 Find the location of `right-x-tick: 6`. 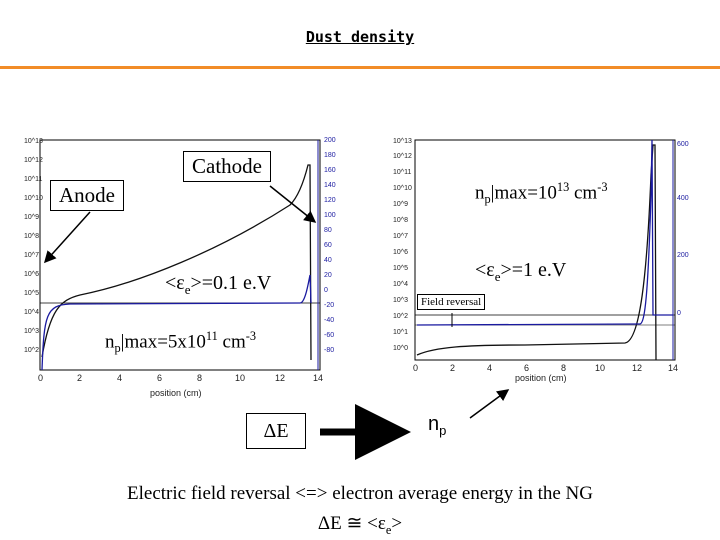

right-x-tick: 6 is located at coordinates (527, 368).